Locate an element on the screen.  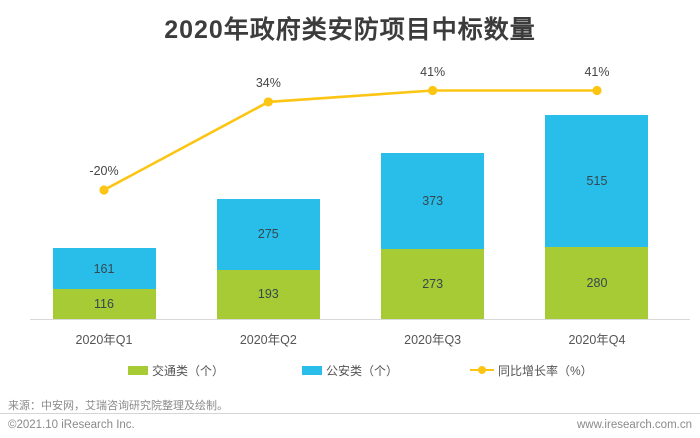
footer-divider is located at coordinates (350, 413).